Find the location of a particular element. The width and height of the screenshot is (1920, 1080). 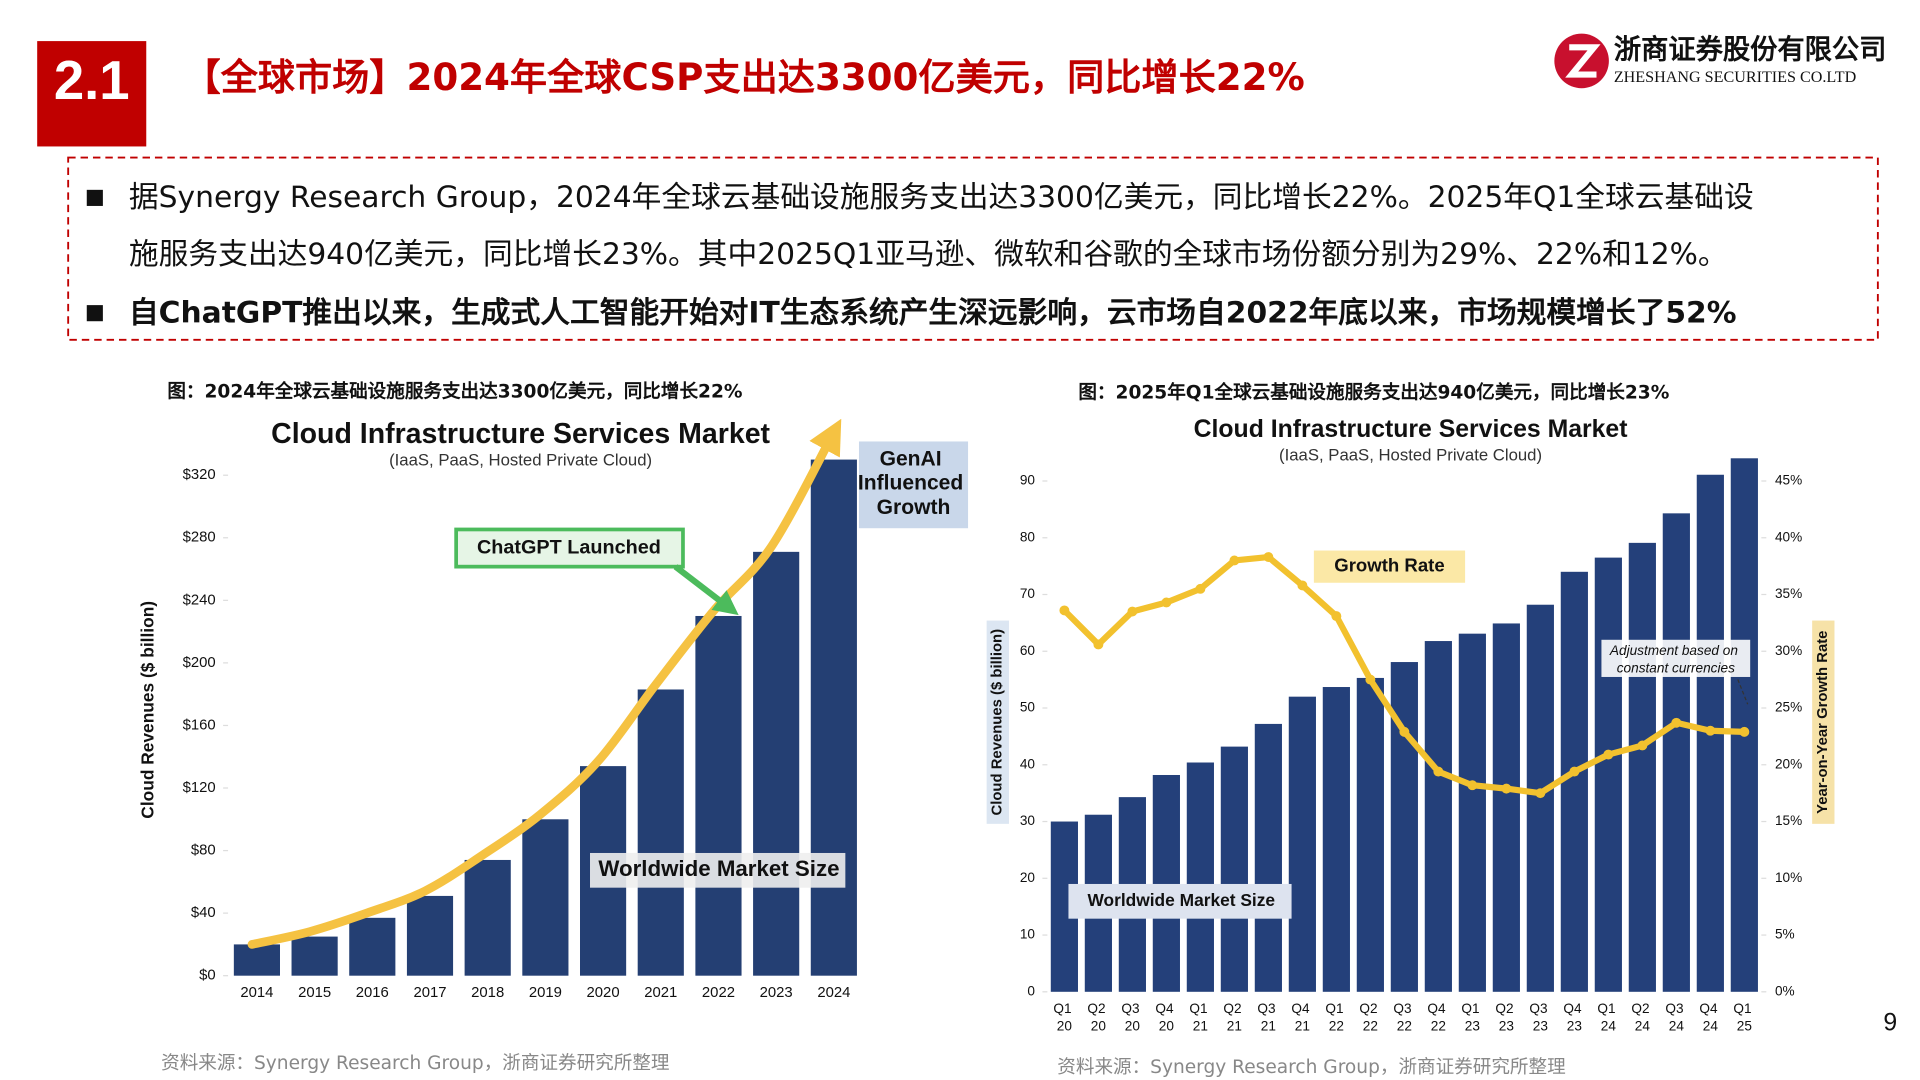

x-tick-label: Q1 21 is located at coordinates (1200, 1017).